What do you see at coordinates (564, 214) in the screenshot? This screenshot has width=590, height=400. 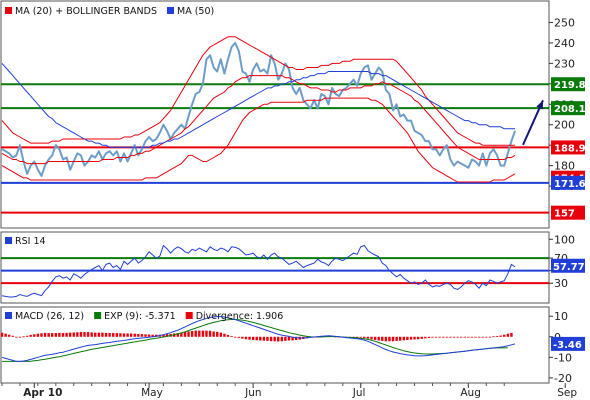 I see `price-level-badge-label: 157` at bounding box center [564, 214].